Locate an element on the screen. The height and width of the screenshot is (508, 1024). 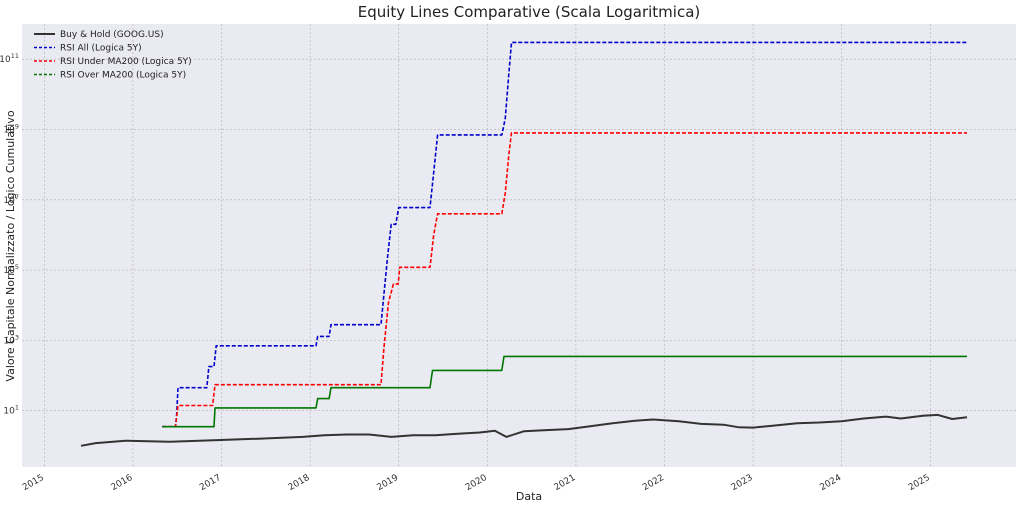
x-tick-label: 2021 is located at coordinates (565, 483).